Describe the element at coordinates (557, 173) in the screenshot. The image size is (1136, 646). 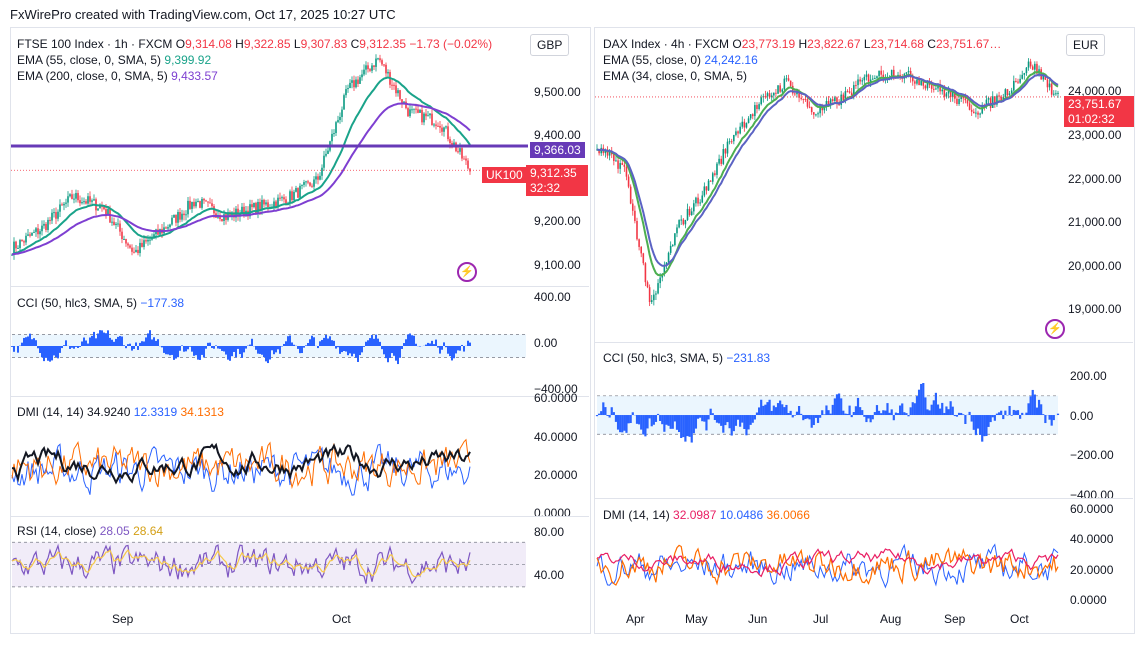
I see `ftse-price-tag: 9,312.35` at that location.